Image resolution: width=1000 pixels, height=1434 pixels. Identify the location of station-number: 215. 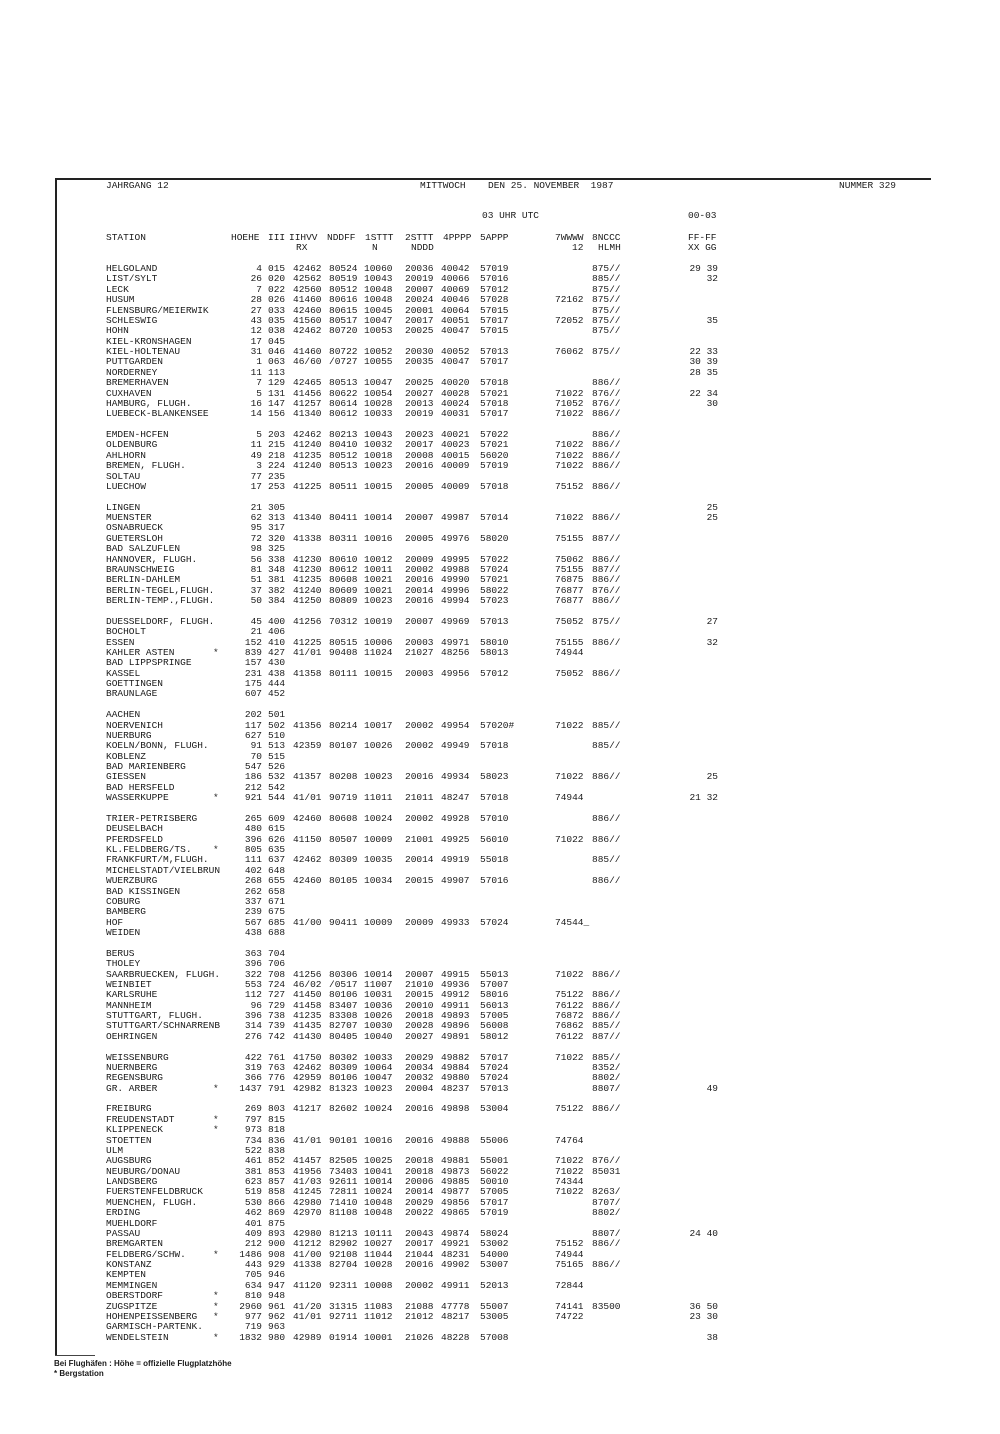
(277, 445).